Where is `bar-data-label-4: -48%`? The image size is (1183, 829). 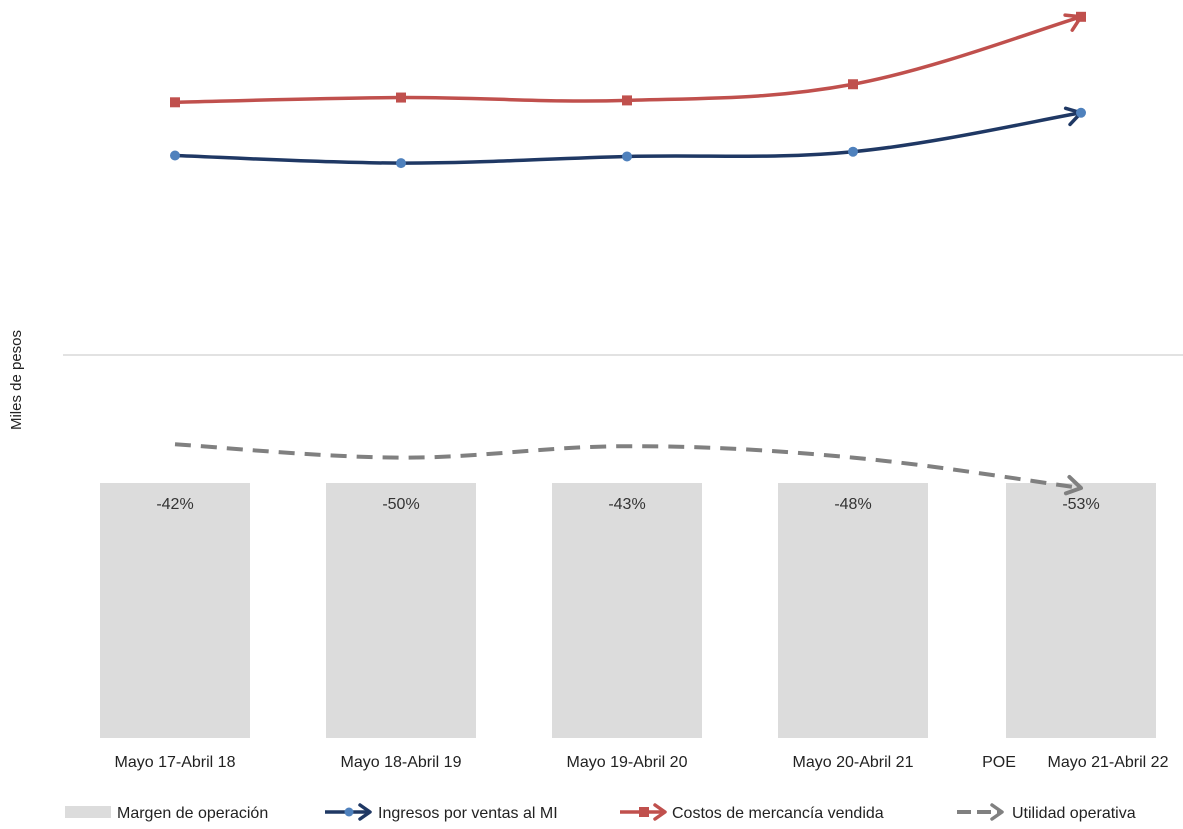
bar-data-label-4: -48% is located at coordinates (852, 504).